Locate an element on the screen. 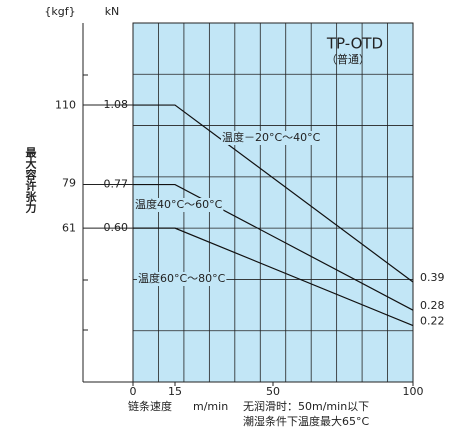  end-value-label: 0.22 is located at coordinates (432, 321).